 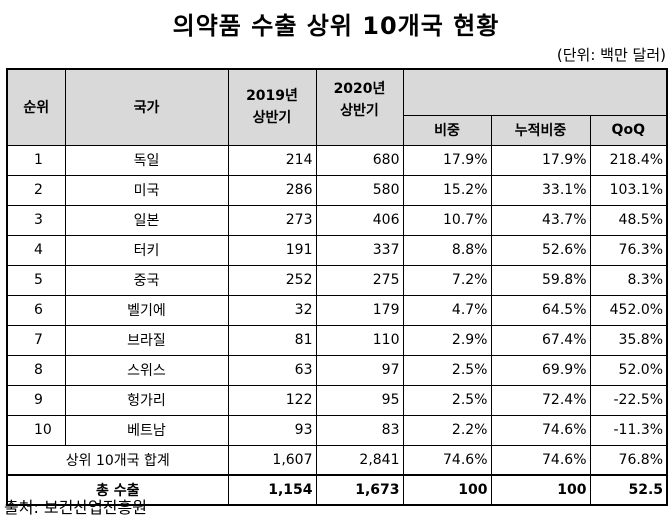 I want to click on value-2020-cell: 95, so click(x=359, y=400).